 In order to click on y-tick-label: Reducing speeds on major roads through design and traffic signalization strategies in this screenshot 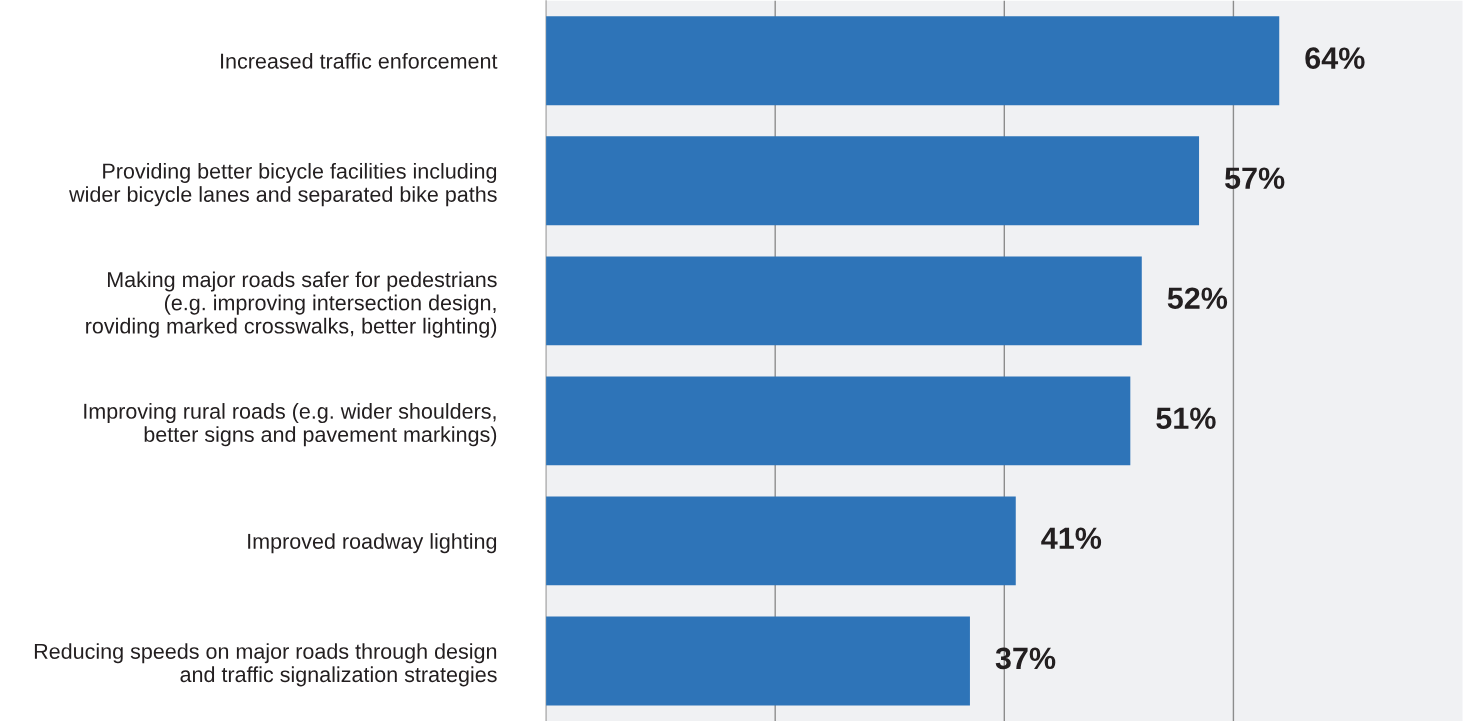, I will do `click(265, 665)`.